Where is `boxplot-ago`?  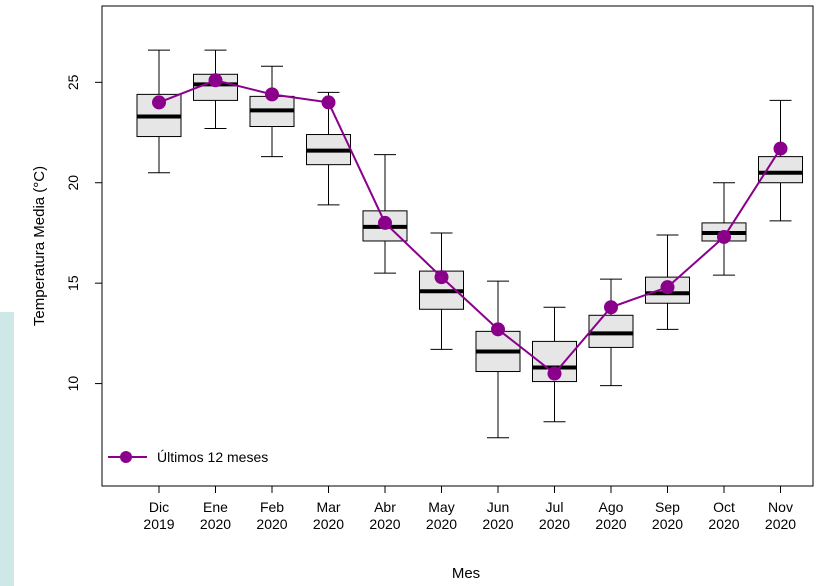
boxplot-ago is located at coordinates (611, 332).